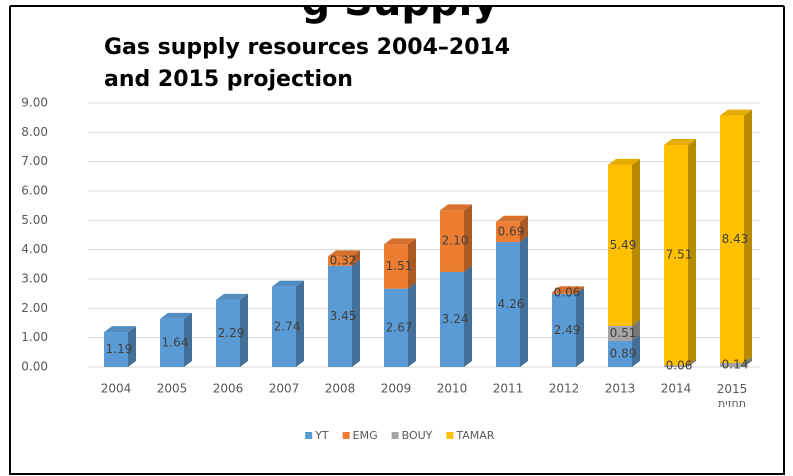 The width and height of the screenshot is (793, 476). Describe the element at coordinates (564, 389) in the screenshot. I see `x-tick-label: 2012` at that location.